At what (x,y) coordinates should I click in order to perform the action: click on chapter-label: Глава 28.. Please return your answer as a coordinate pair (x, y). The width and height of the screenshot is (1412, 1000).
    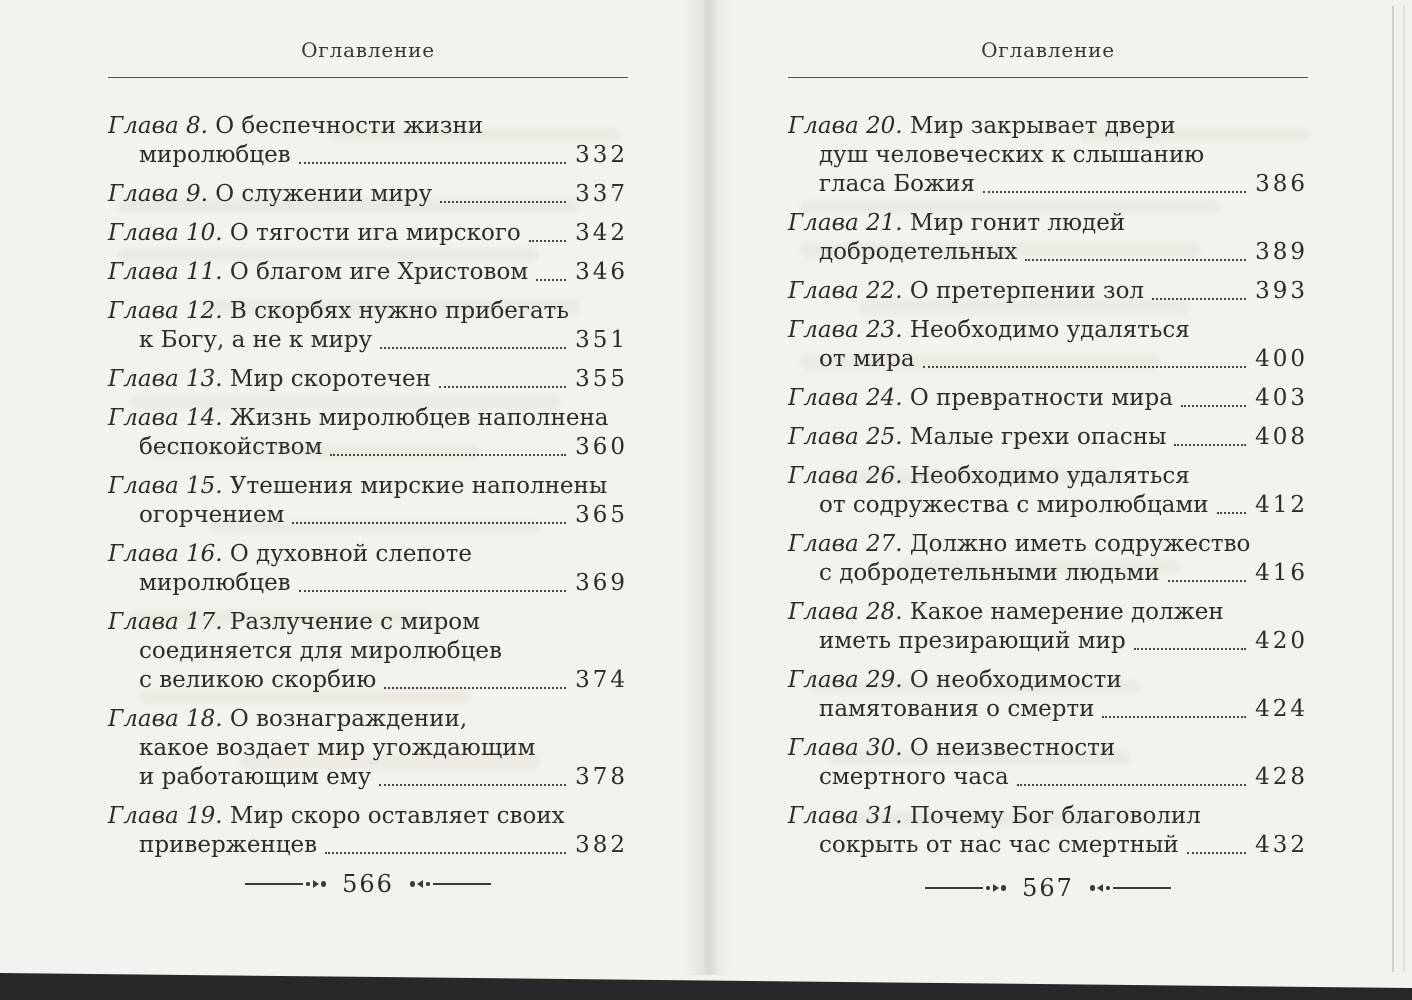
    Looking at the image, I should click on (849, 612).